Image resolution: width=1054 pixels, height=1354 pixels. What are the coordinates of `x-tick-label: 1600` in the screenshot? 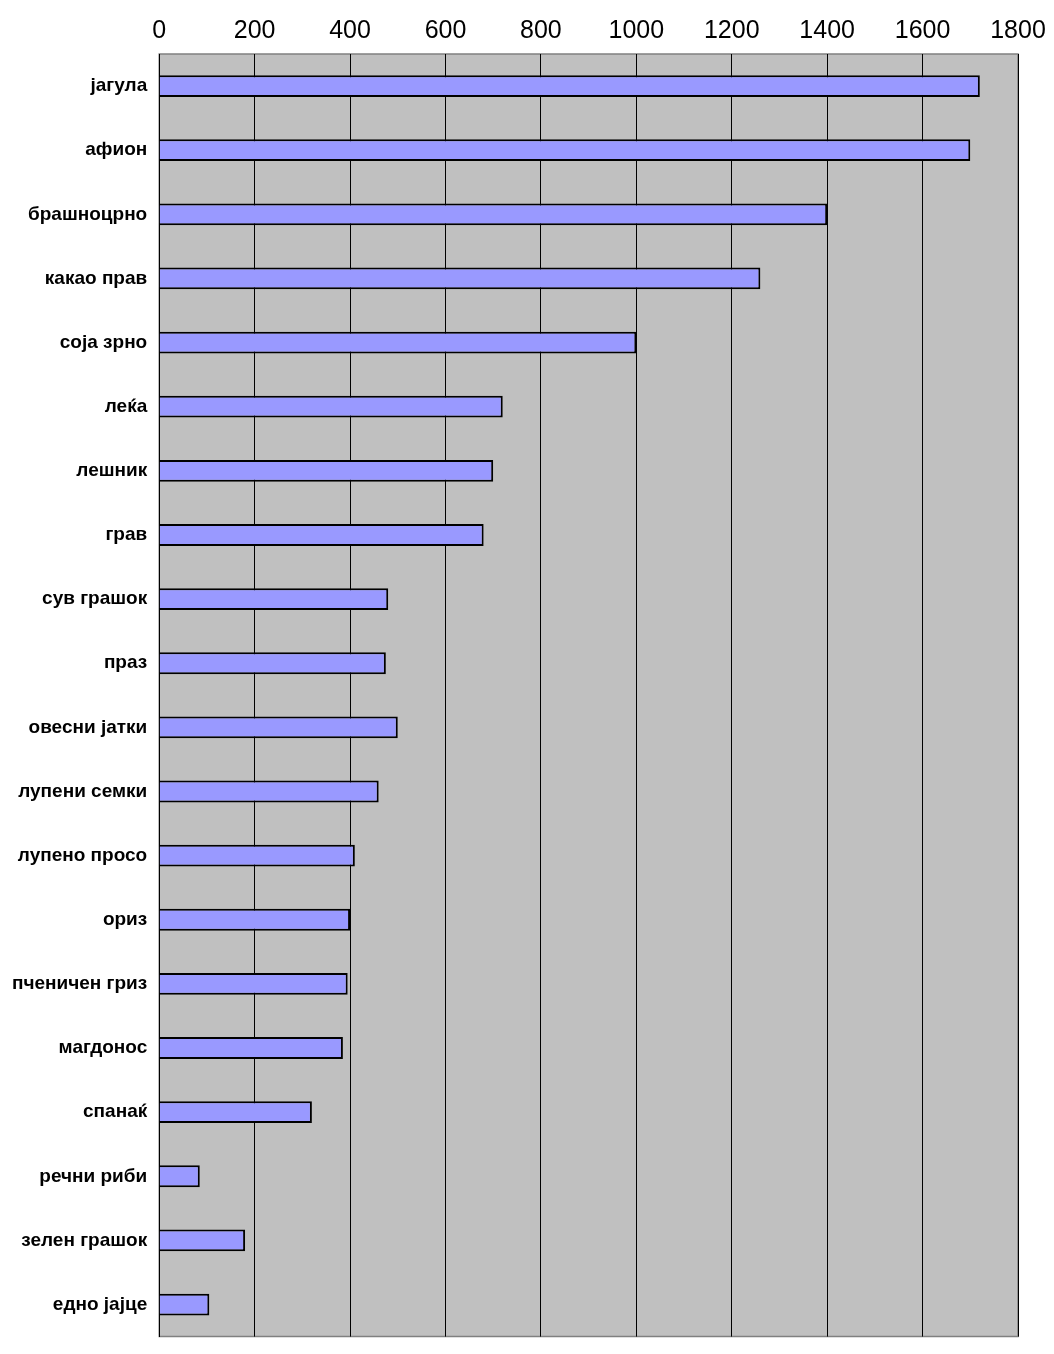 It's located at (922, 28).